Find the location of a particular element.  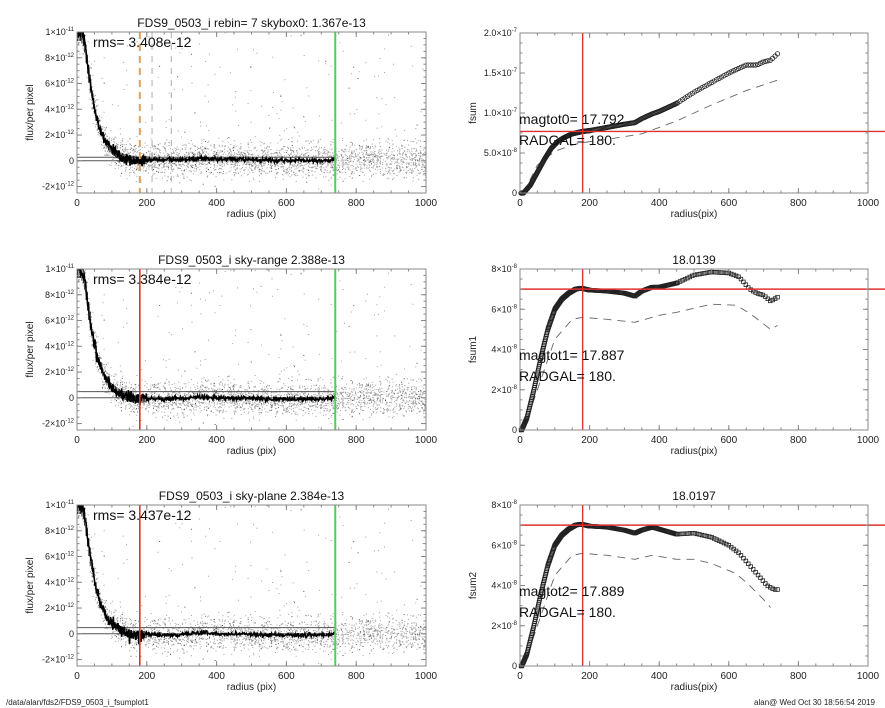

chart-title: 18.0139 is located at coordinates (694, 260).